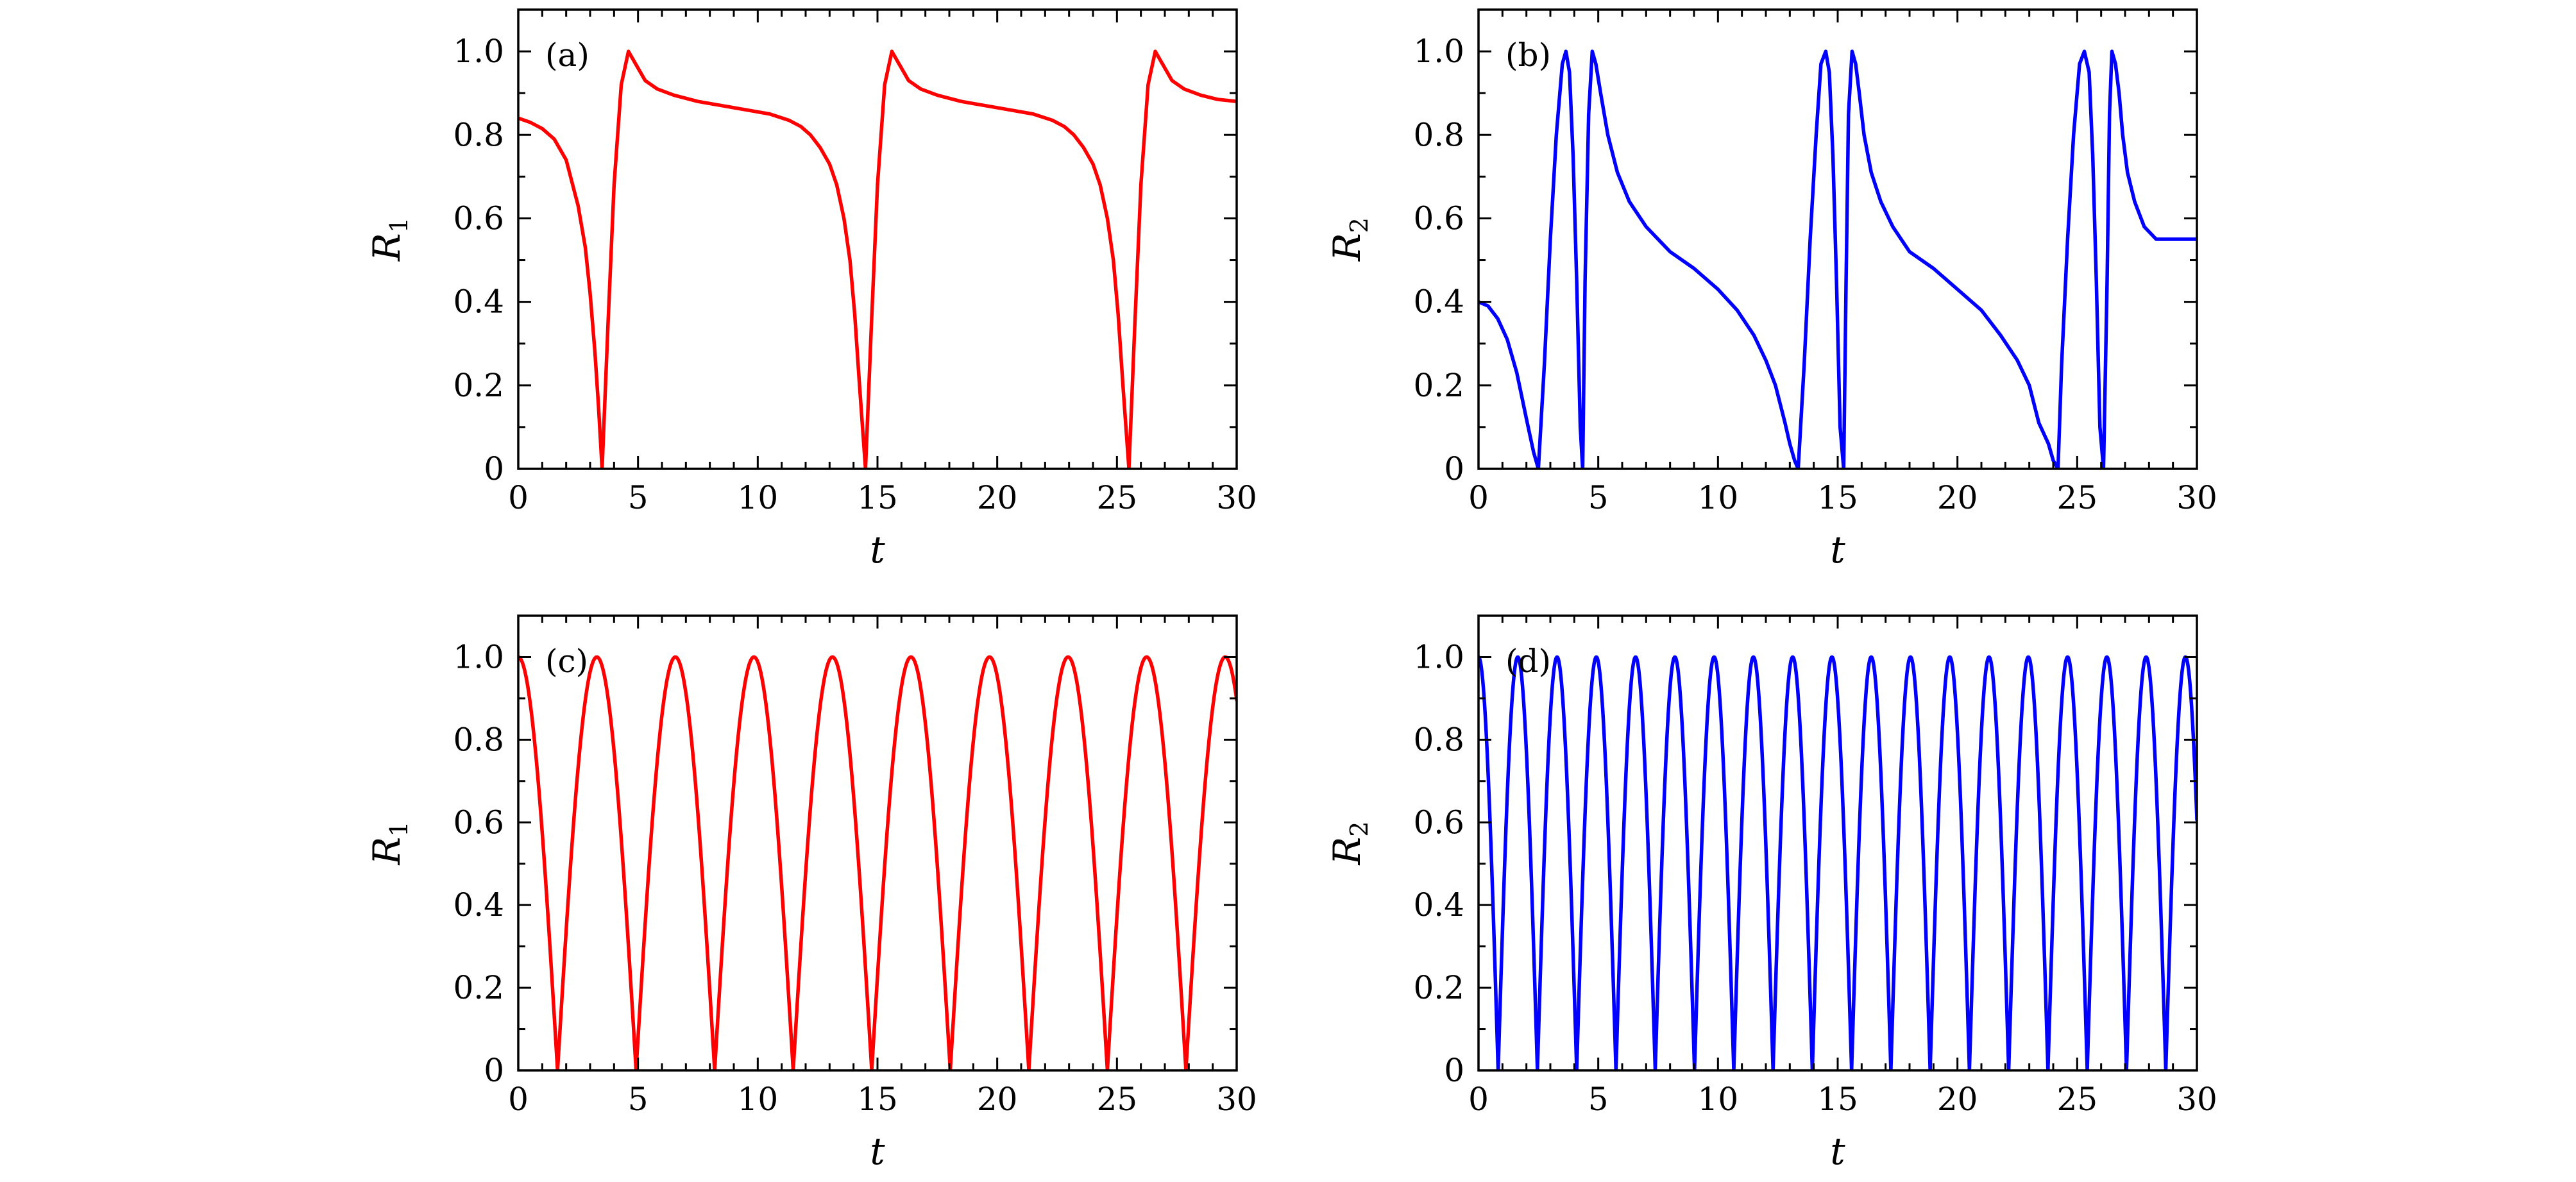  I want to click on plot-frame, so click(877, 239).